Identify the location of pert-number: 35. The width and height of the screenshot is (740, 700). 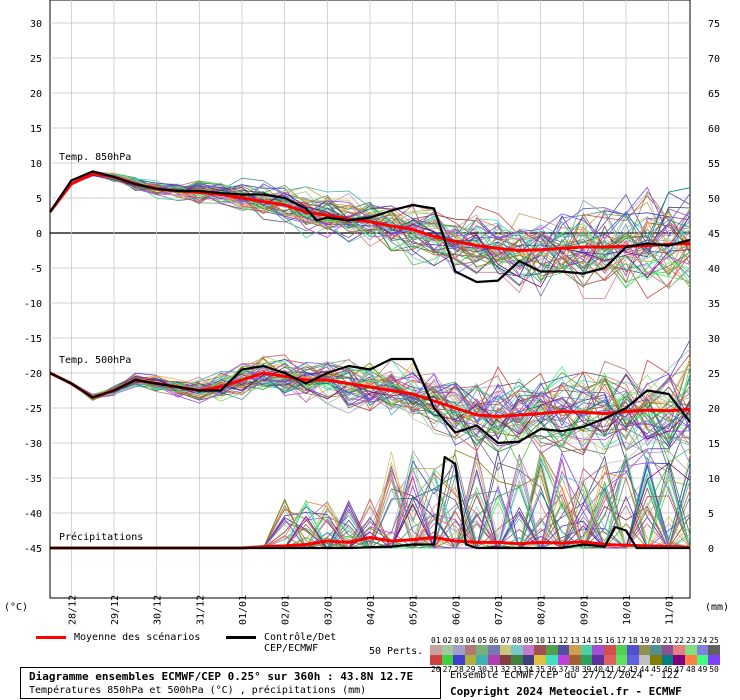
(540, 669).